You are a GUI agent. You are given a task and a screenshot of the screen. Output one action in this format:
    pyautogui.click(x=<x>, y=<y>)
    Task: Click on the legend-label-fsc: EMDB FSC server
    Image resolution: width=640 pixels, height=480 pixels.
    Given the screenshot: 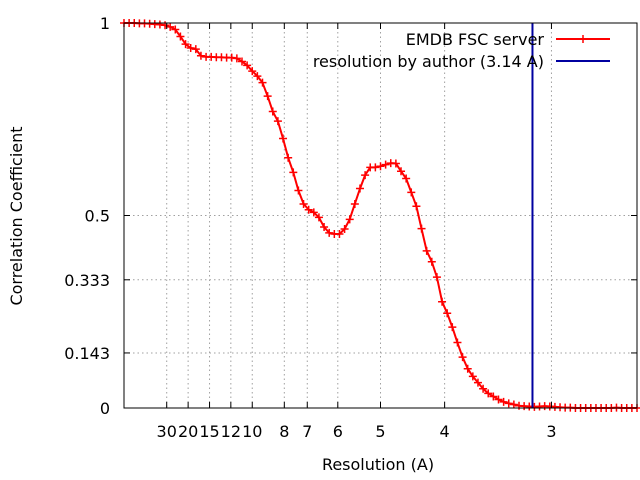 What is the action you would take?
    pyautogui.click(x=475, y=39)
    